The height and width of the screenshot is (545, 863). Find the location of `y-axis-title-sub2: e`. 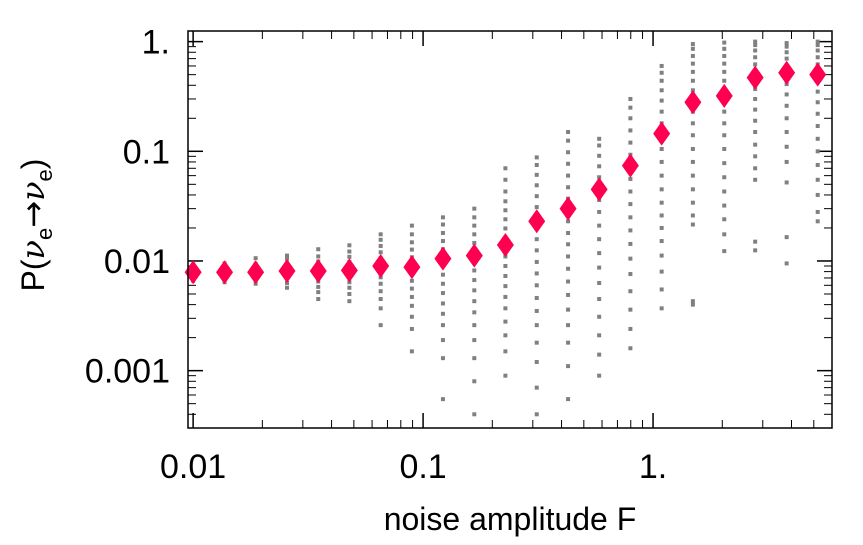

y-axis-title-sub2: e is located at coordinates (44, 175).